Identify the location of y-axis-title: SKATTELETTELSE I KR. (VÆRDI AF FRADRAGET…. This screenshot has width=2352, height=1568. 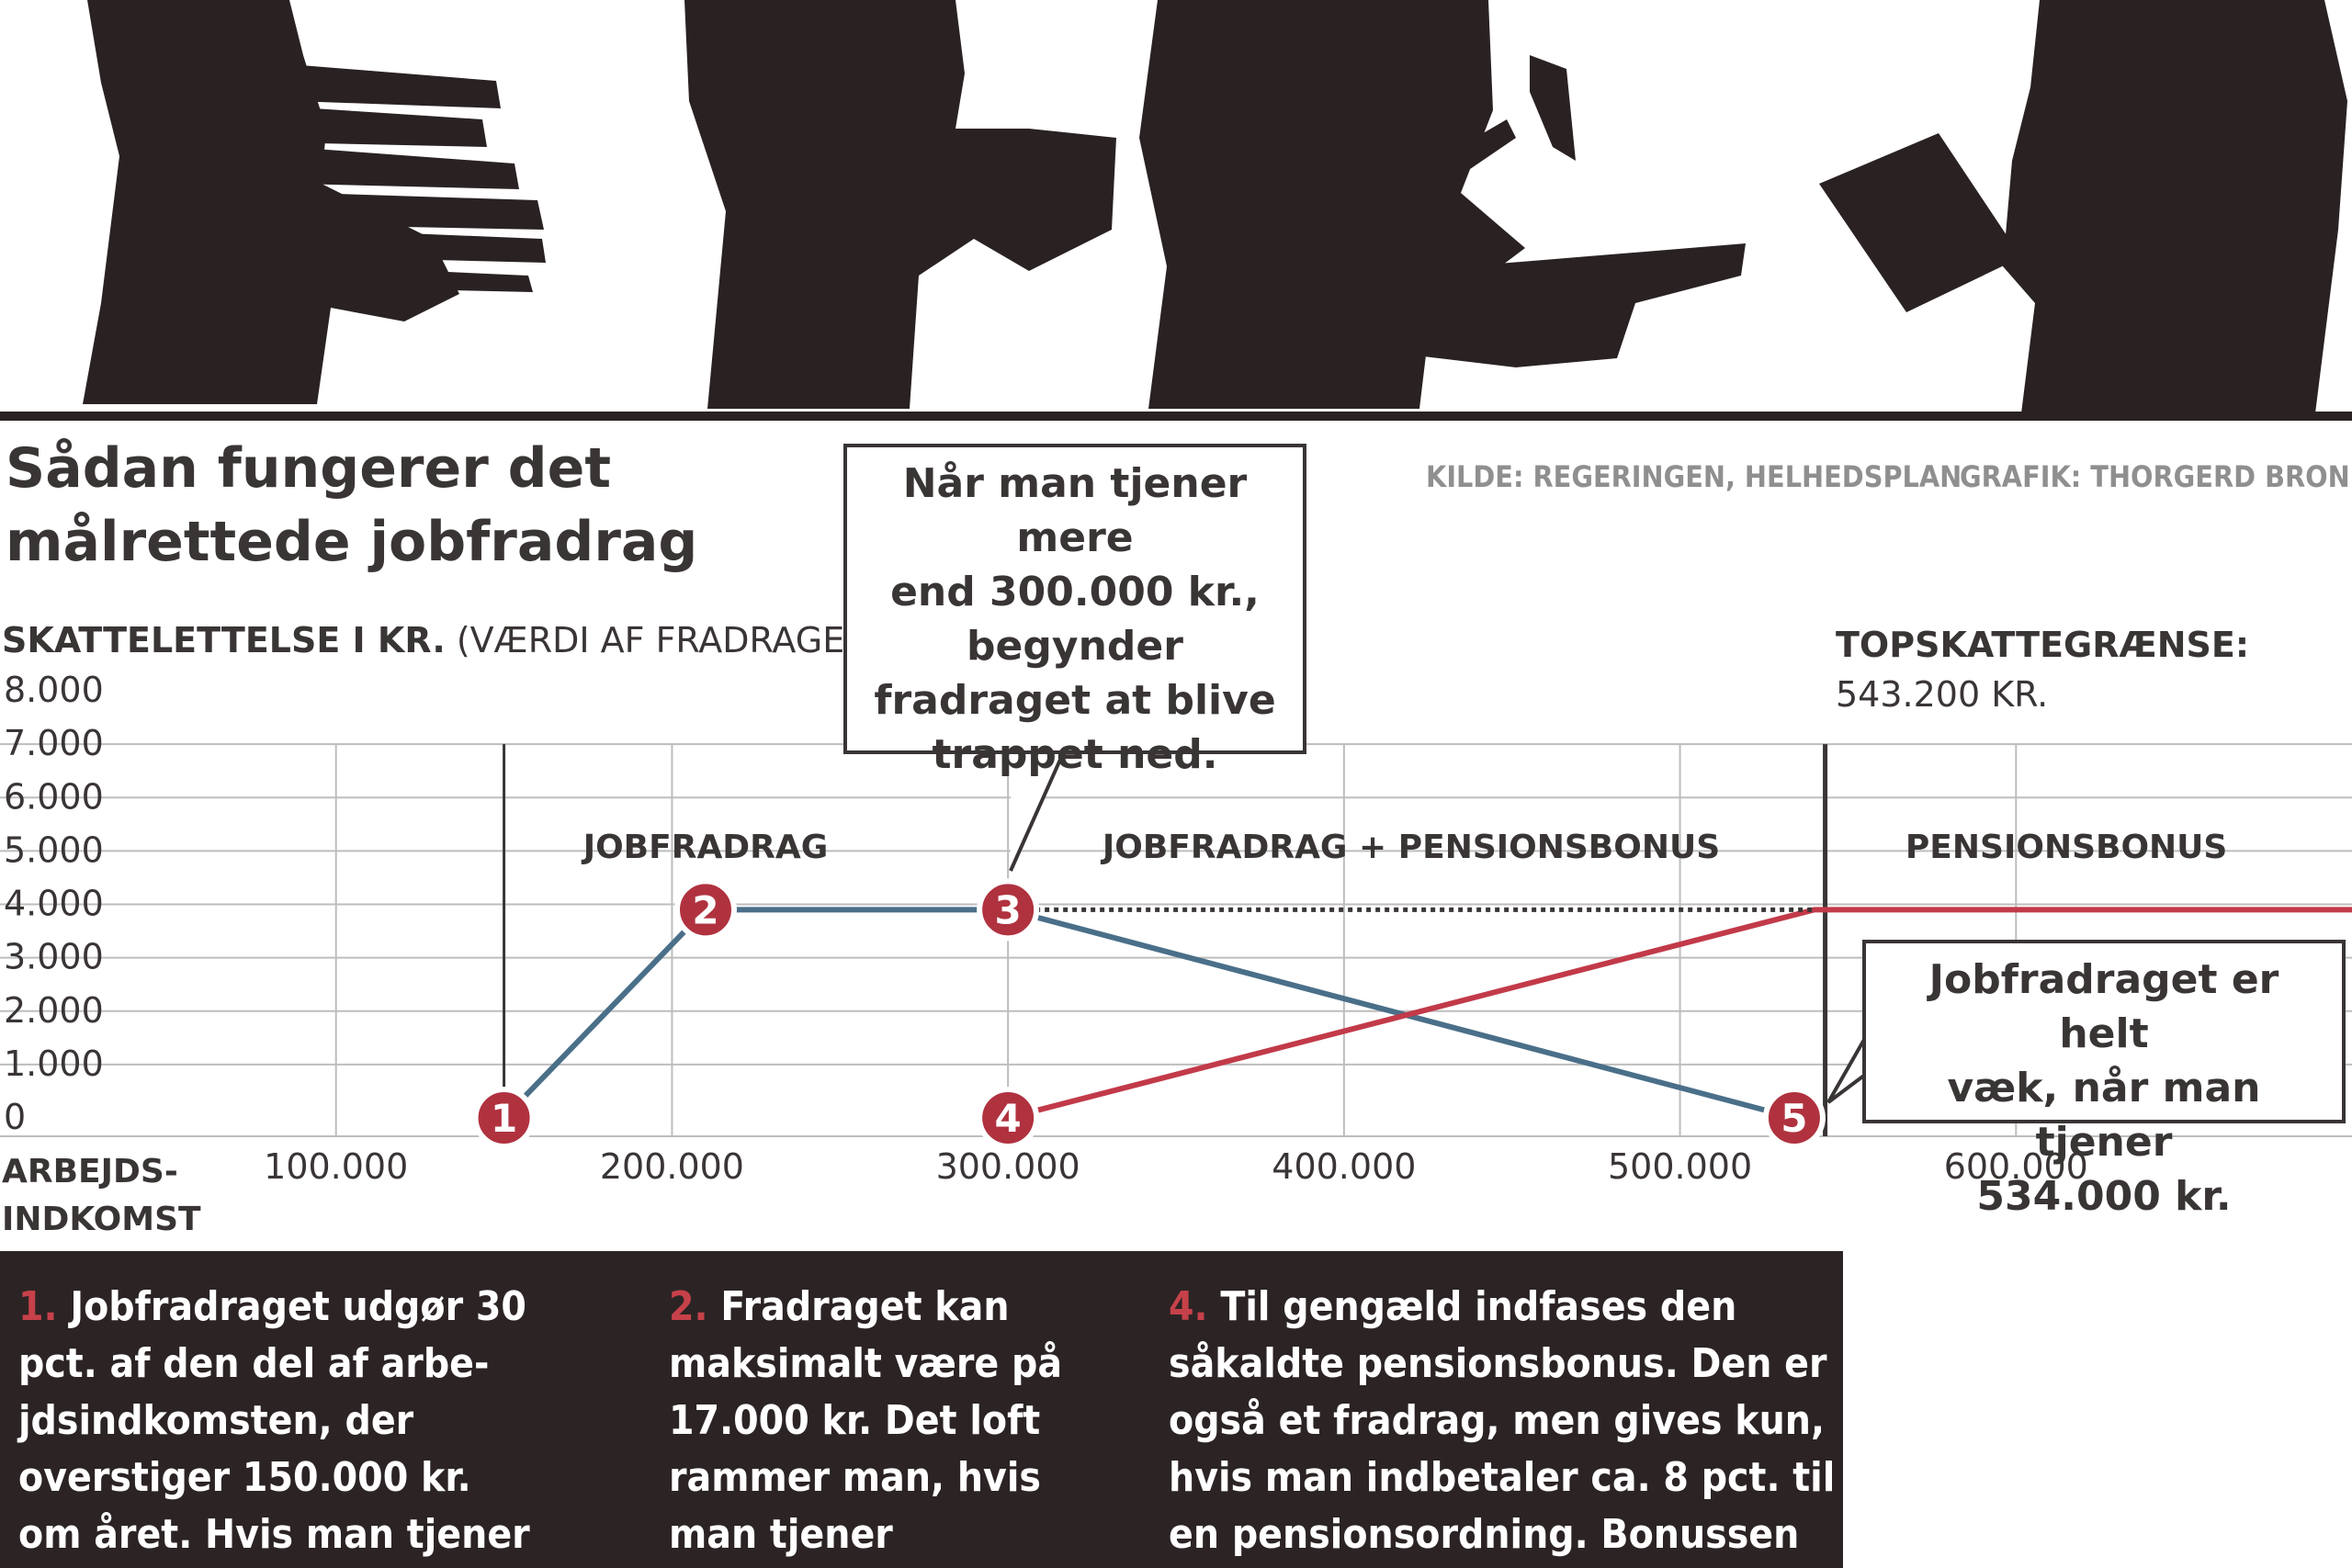
(441, 640).